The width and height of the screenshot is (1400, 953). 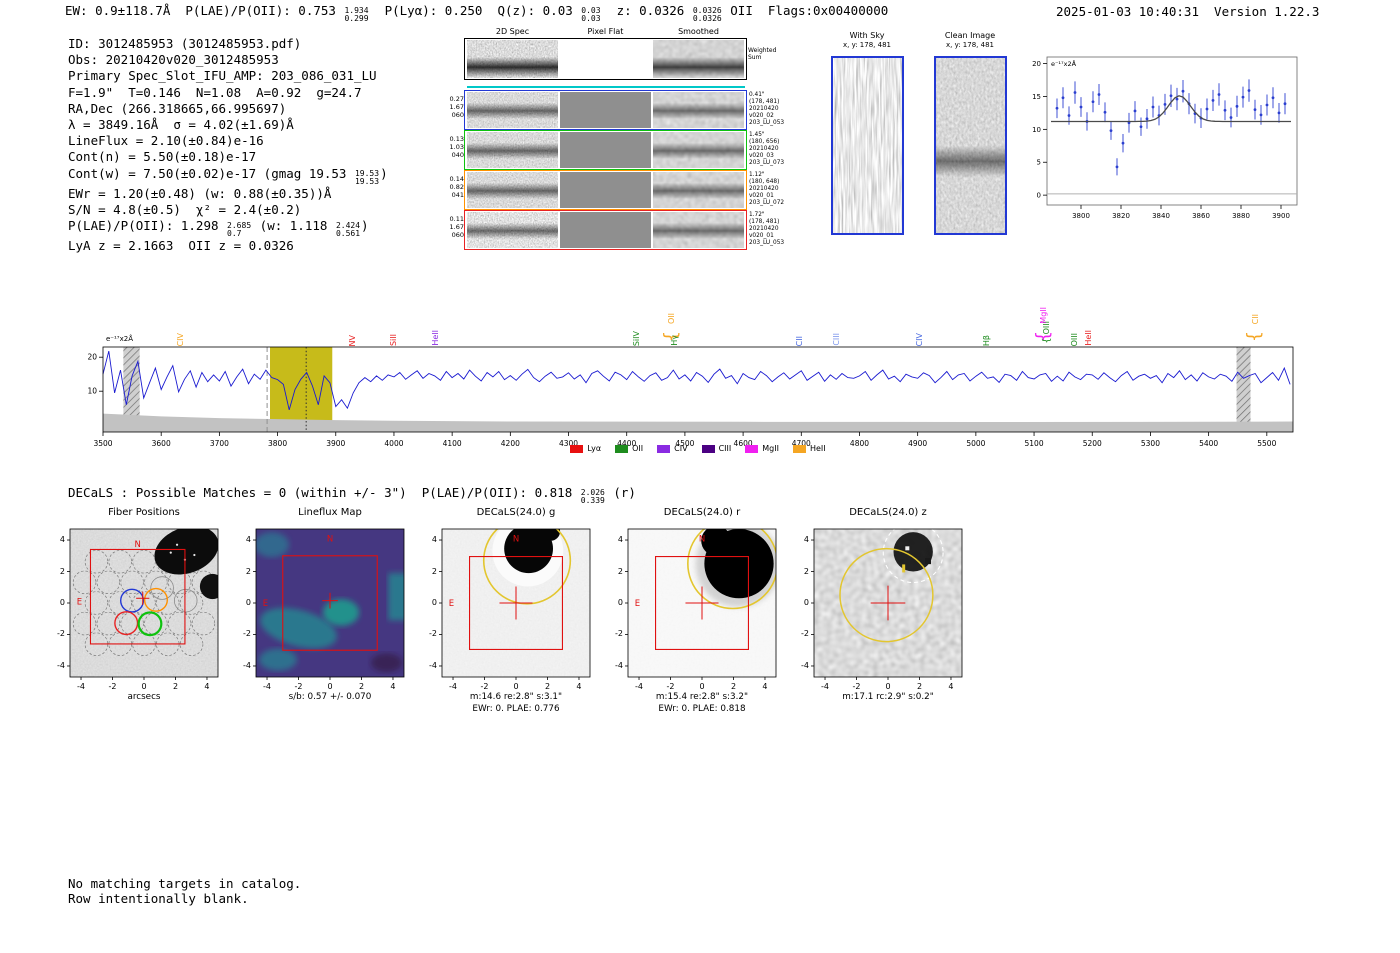 What do you see at coordinates (761, 195) in the screenshot?
I see `annotation-line: v020_01` at bounding box center [761, 195].